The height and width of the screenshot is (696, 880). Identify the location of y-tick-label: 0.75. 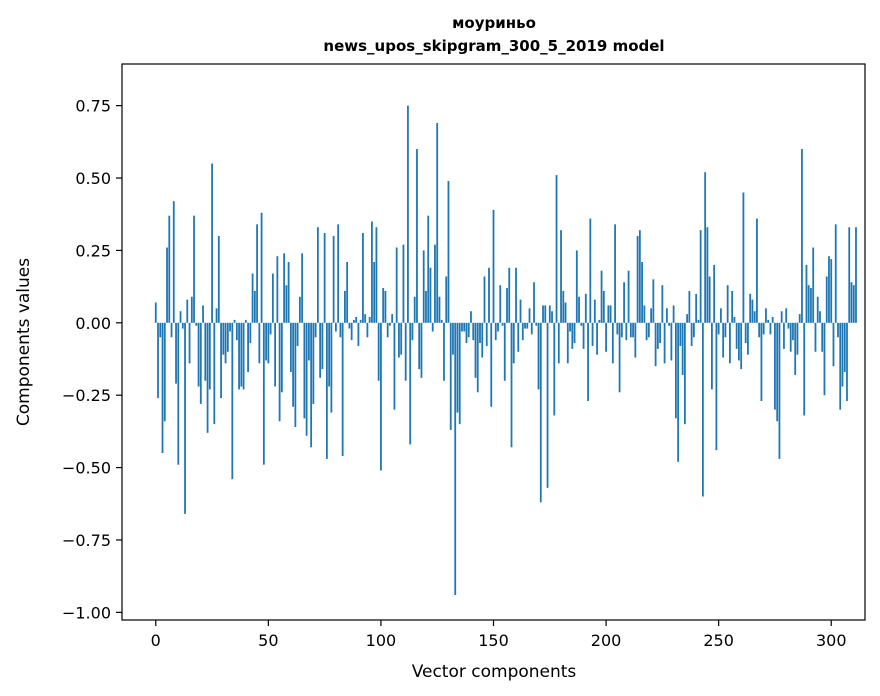
(93, 106).